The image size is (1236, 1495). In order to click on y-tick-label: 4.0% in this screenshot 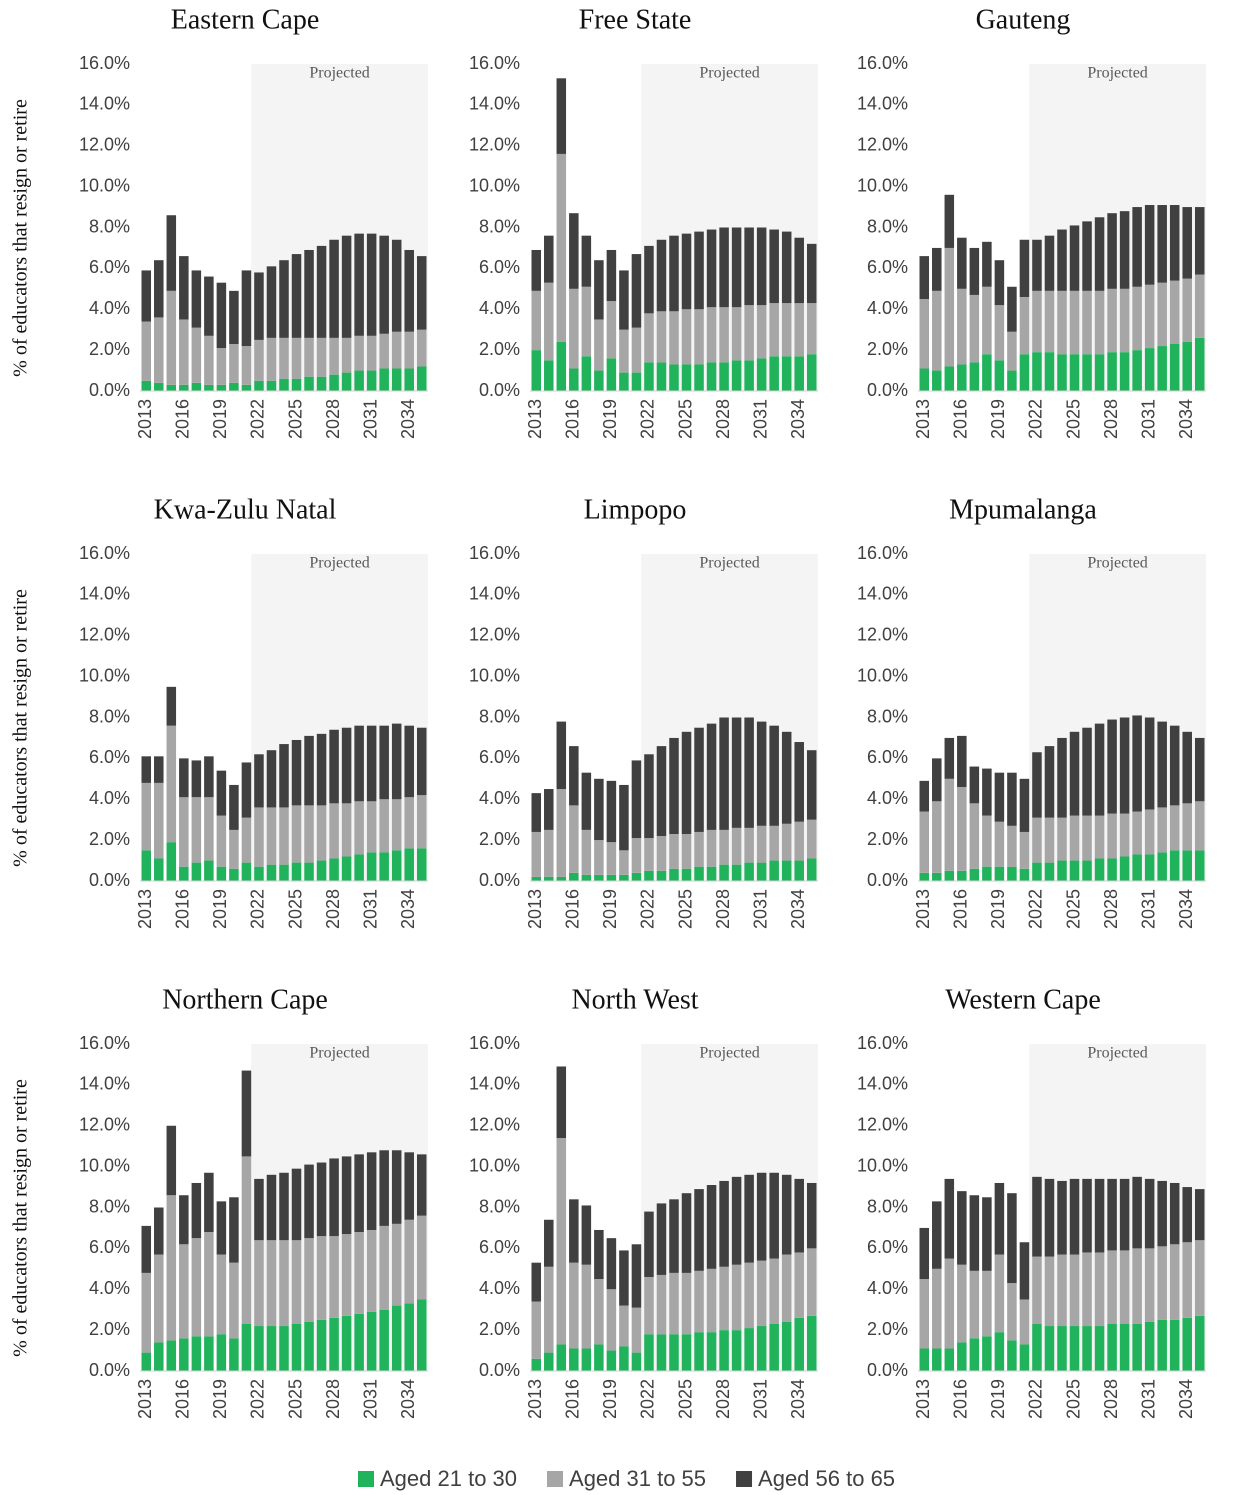, I will do `click(109, 1288)`.